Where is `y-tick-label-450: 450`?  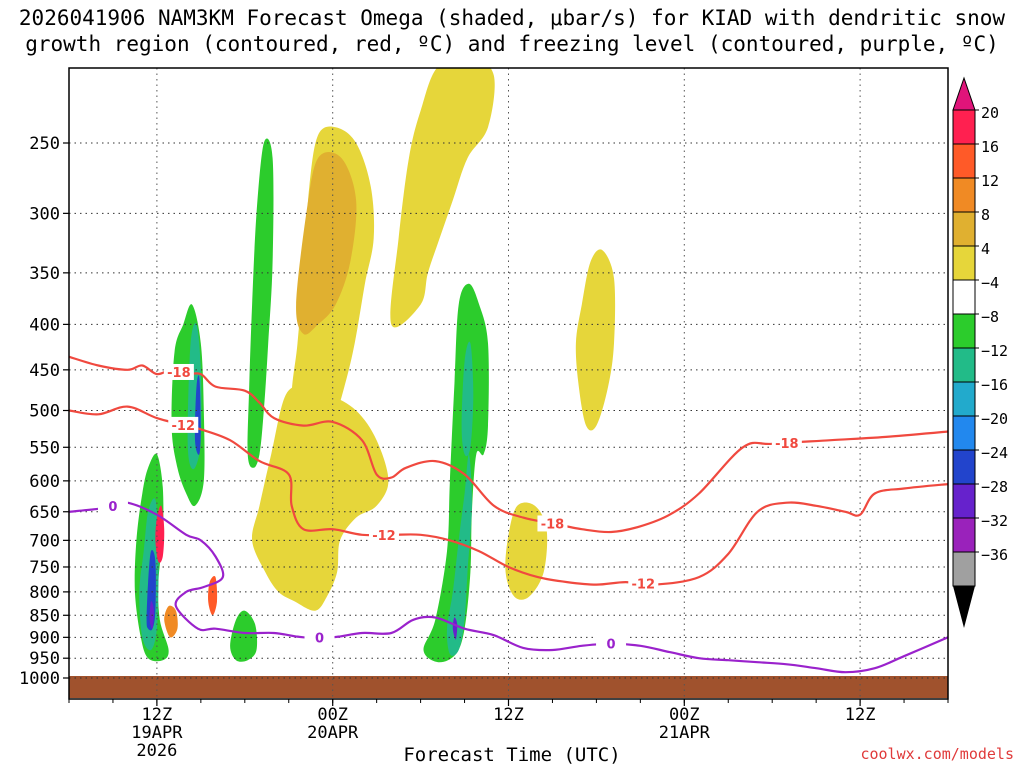
y-tick-label-450: 450 is located at coordinates (44, 371).